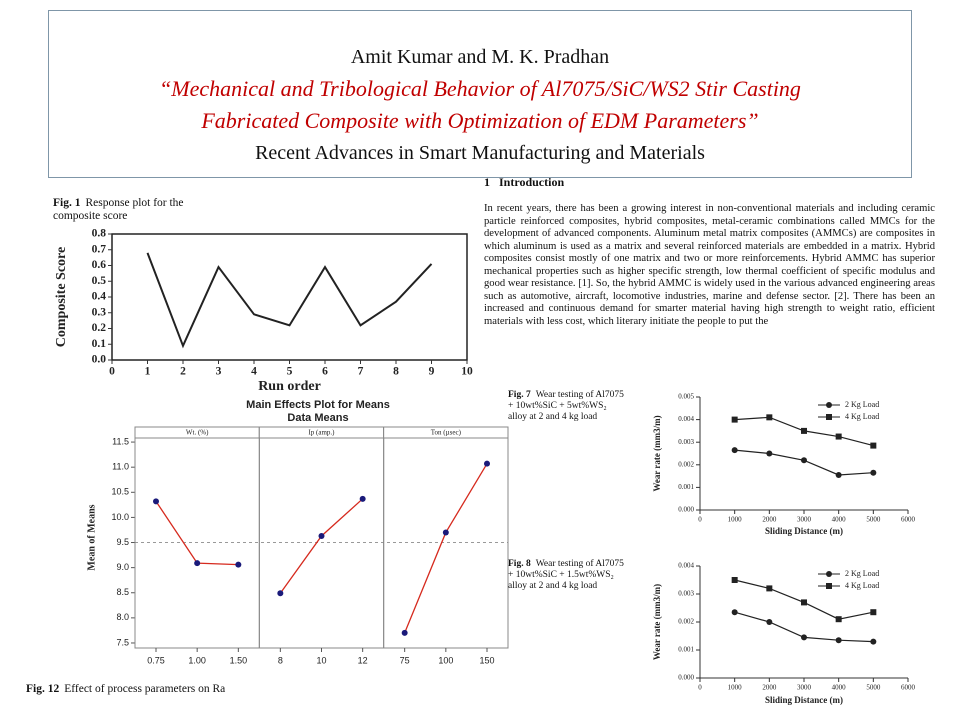  I want to click on x-tick-label: 100, so click(445, 660).